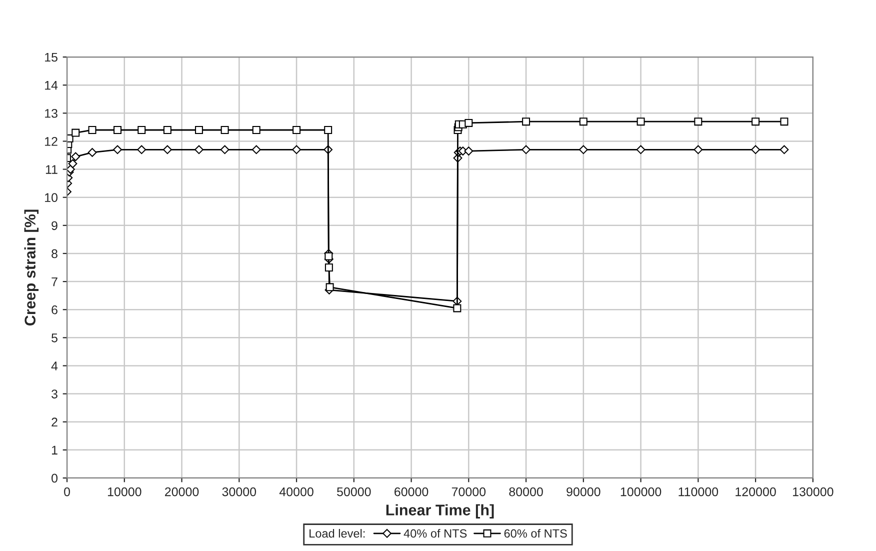  I want to click on y-tick-label: 2, so click(55, 422).